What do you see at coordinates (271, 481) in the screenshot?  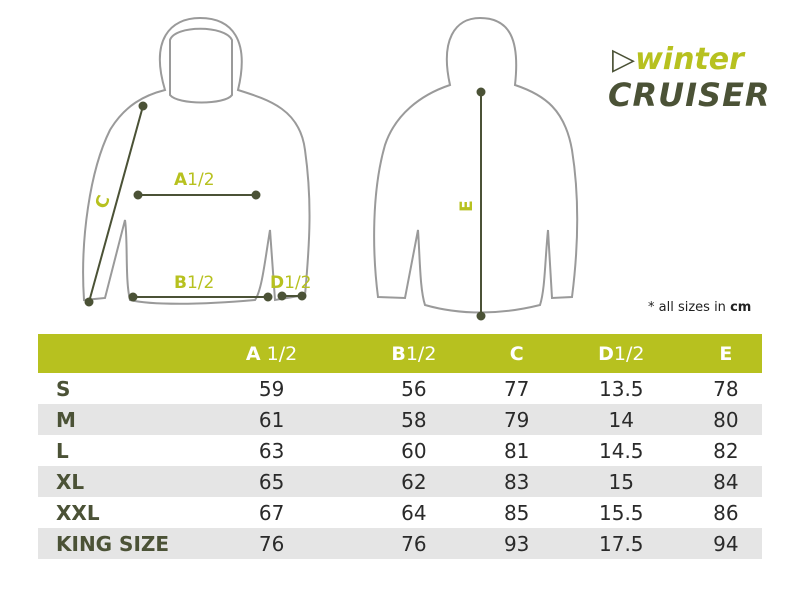 I see `measurement-cell: 65` at bounding box center [271, 481].